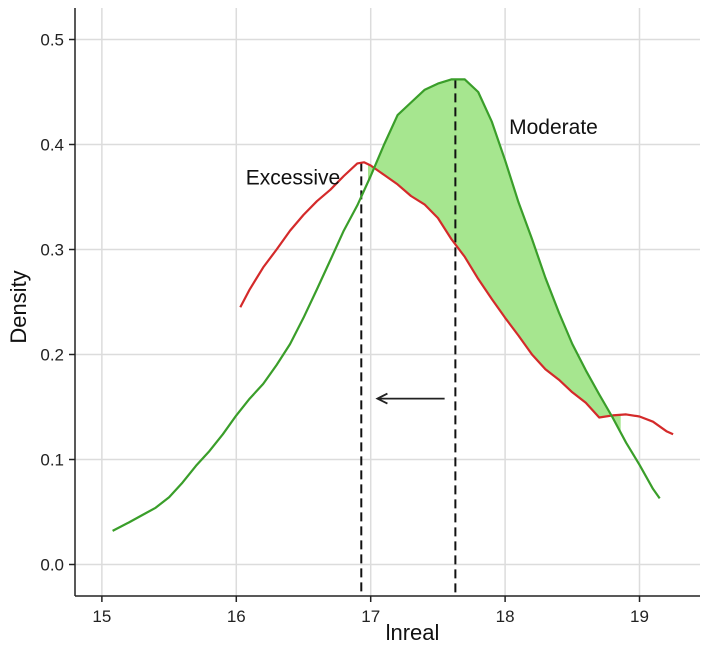 This screenshot has width=713, height=647. Describe the element at coordinates (293, 177) in the screenshot. I see `annotation-excessive: Excessive` at that location.